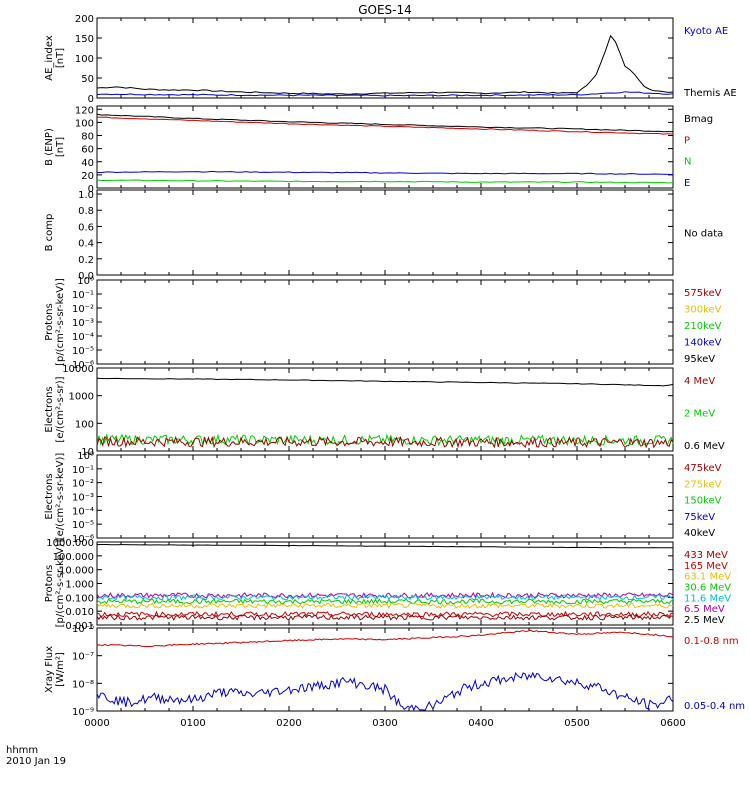  Describe the element at coordinates (60, 58) in the screenshot. I see `y-axis-units: [nT]` at that location.